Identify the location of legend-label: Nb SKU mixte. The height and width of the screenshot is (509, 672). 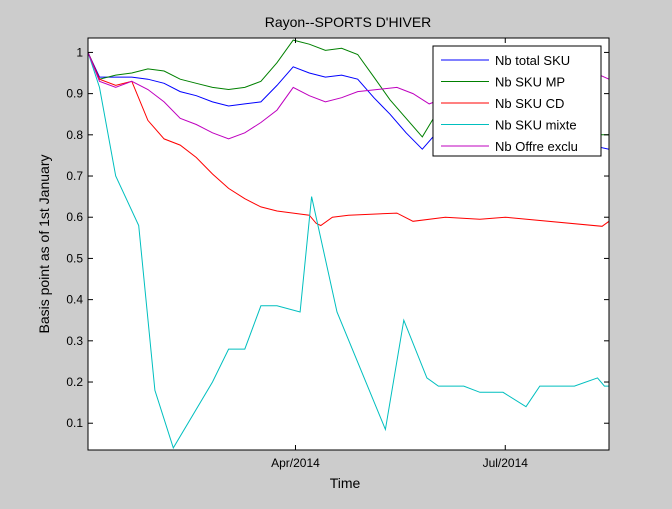
(536, 125).